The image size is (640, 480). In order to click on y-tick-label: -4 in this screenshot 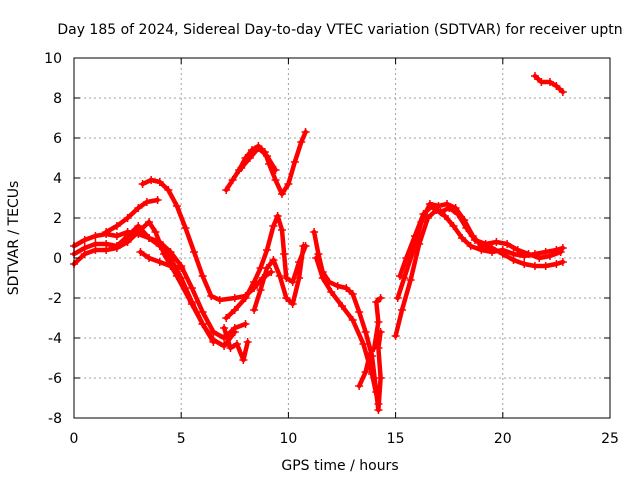, I will do `click(55, 339)`.